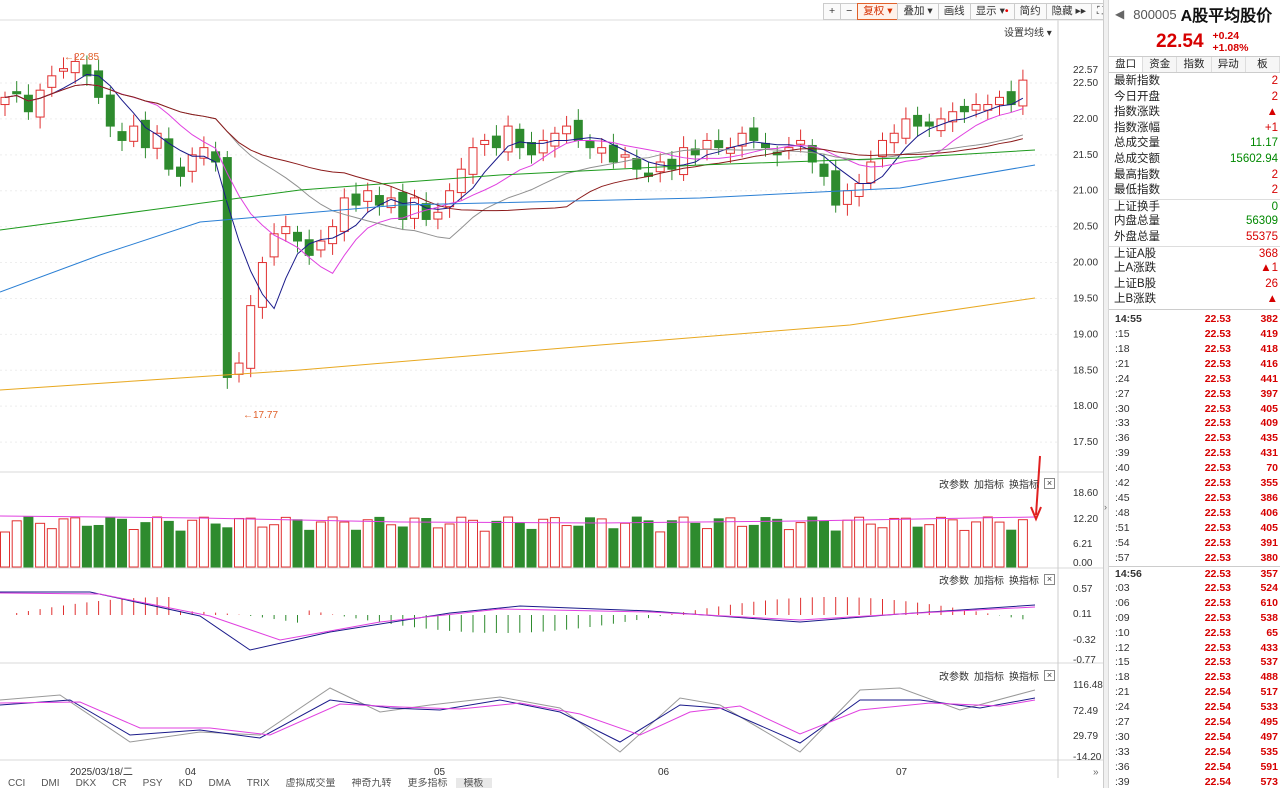  What do you see at coordinates (1180, 41) in the screenshot?
I see `last-price: 22.54` at bounding box center [1180, 41].